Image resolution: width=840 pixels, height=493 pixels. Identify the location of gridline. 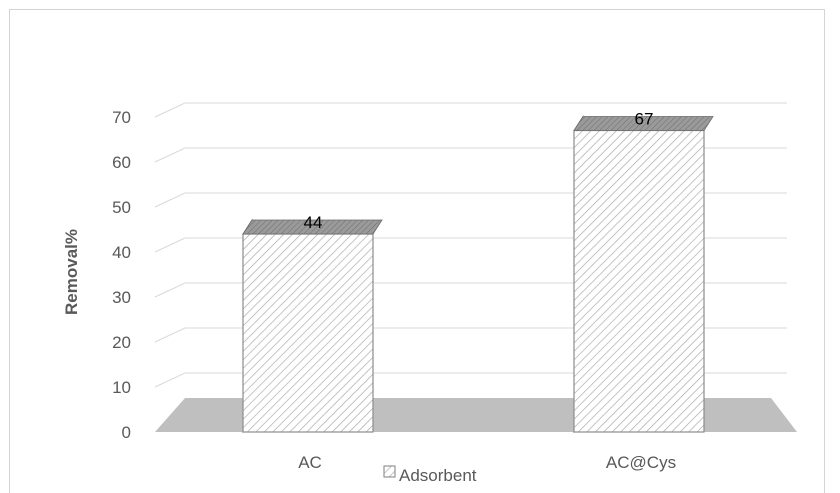
(470, 110).